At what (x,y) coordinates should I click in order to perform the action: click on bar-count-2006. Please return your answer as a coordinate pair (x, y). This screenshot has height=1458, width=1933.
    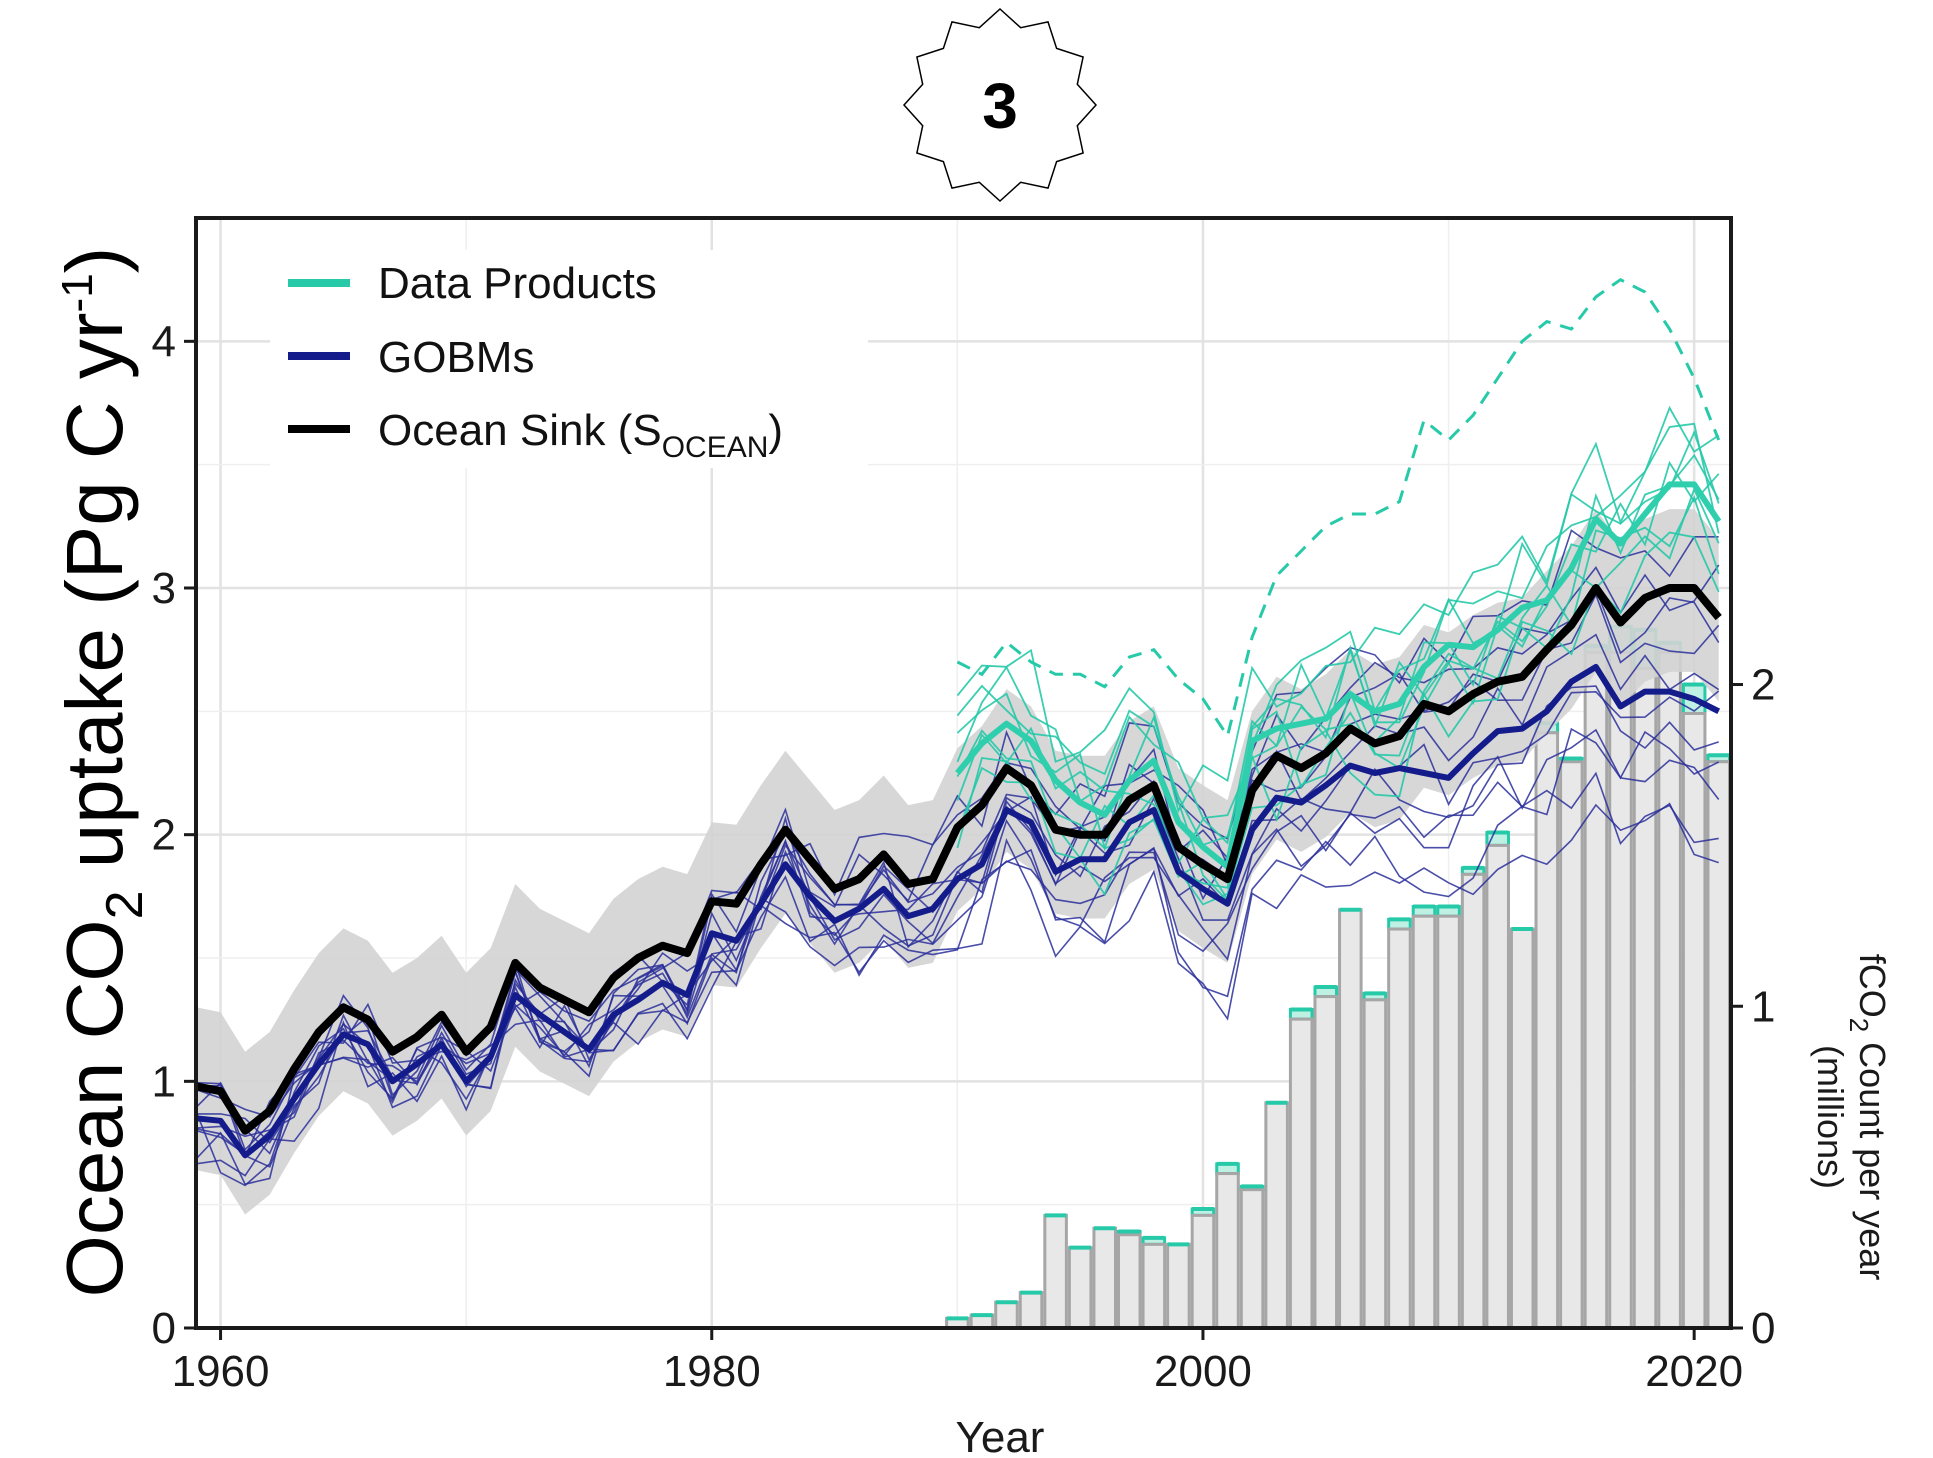
    Looking at the image, I should click on (1350, 1119).